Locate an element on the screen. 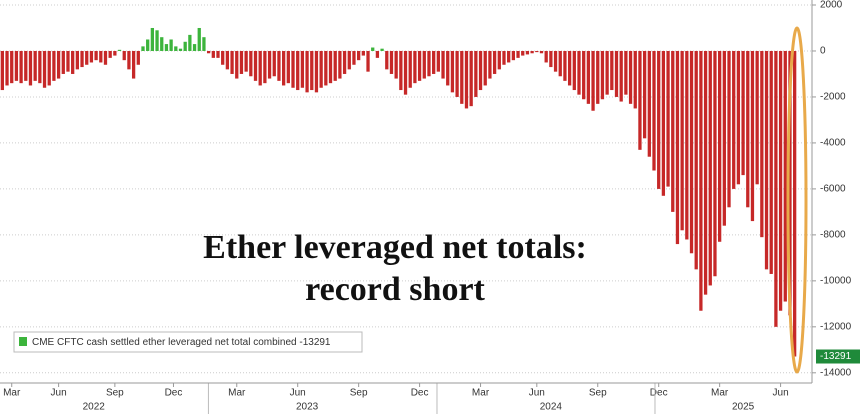 The height and width of the screenshot is (414, 860). legend-value: -13291 is located at coordinates (315, 342).